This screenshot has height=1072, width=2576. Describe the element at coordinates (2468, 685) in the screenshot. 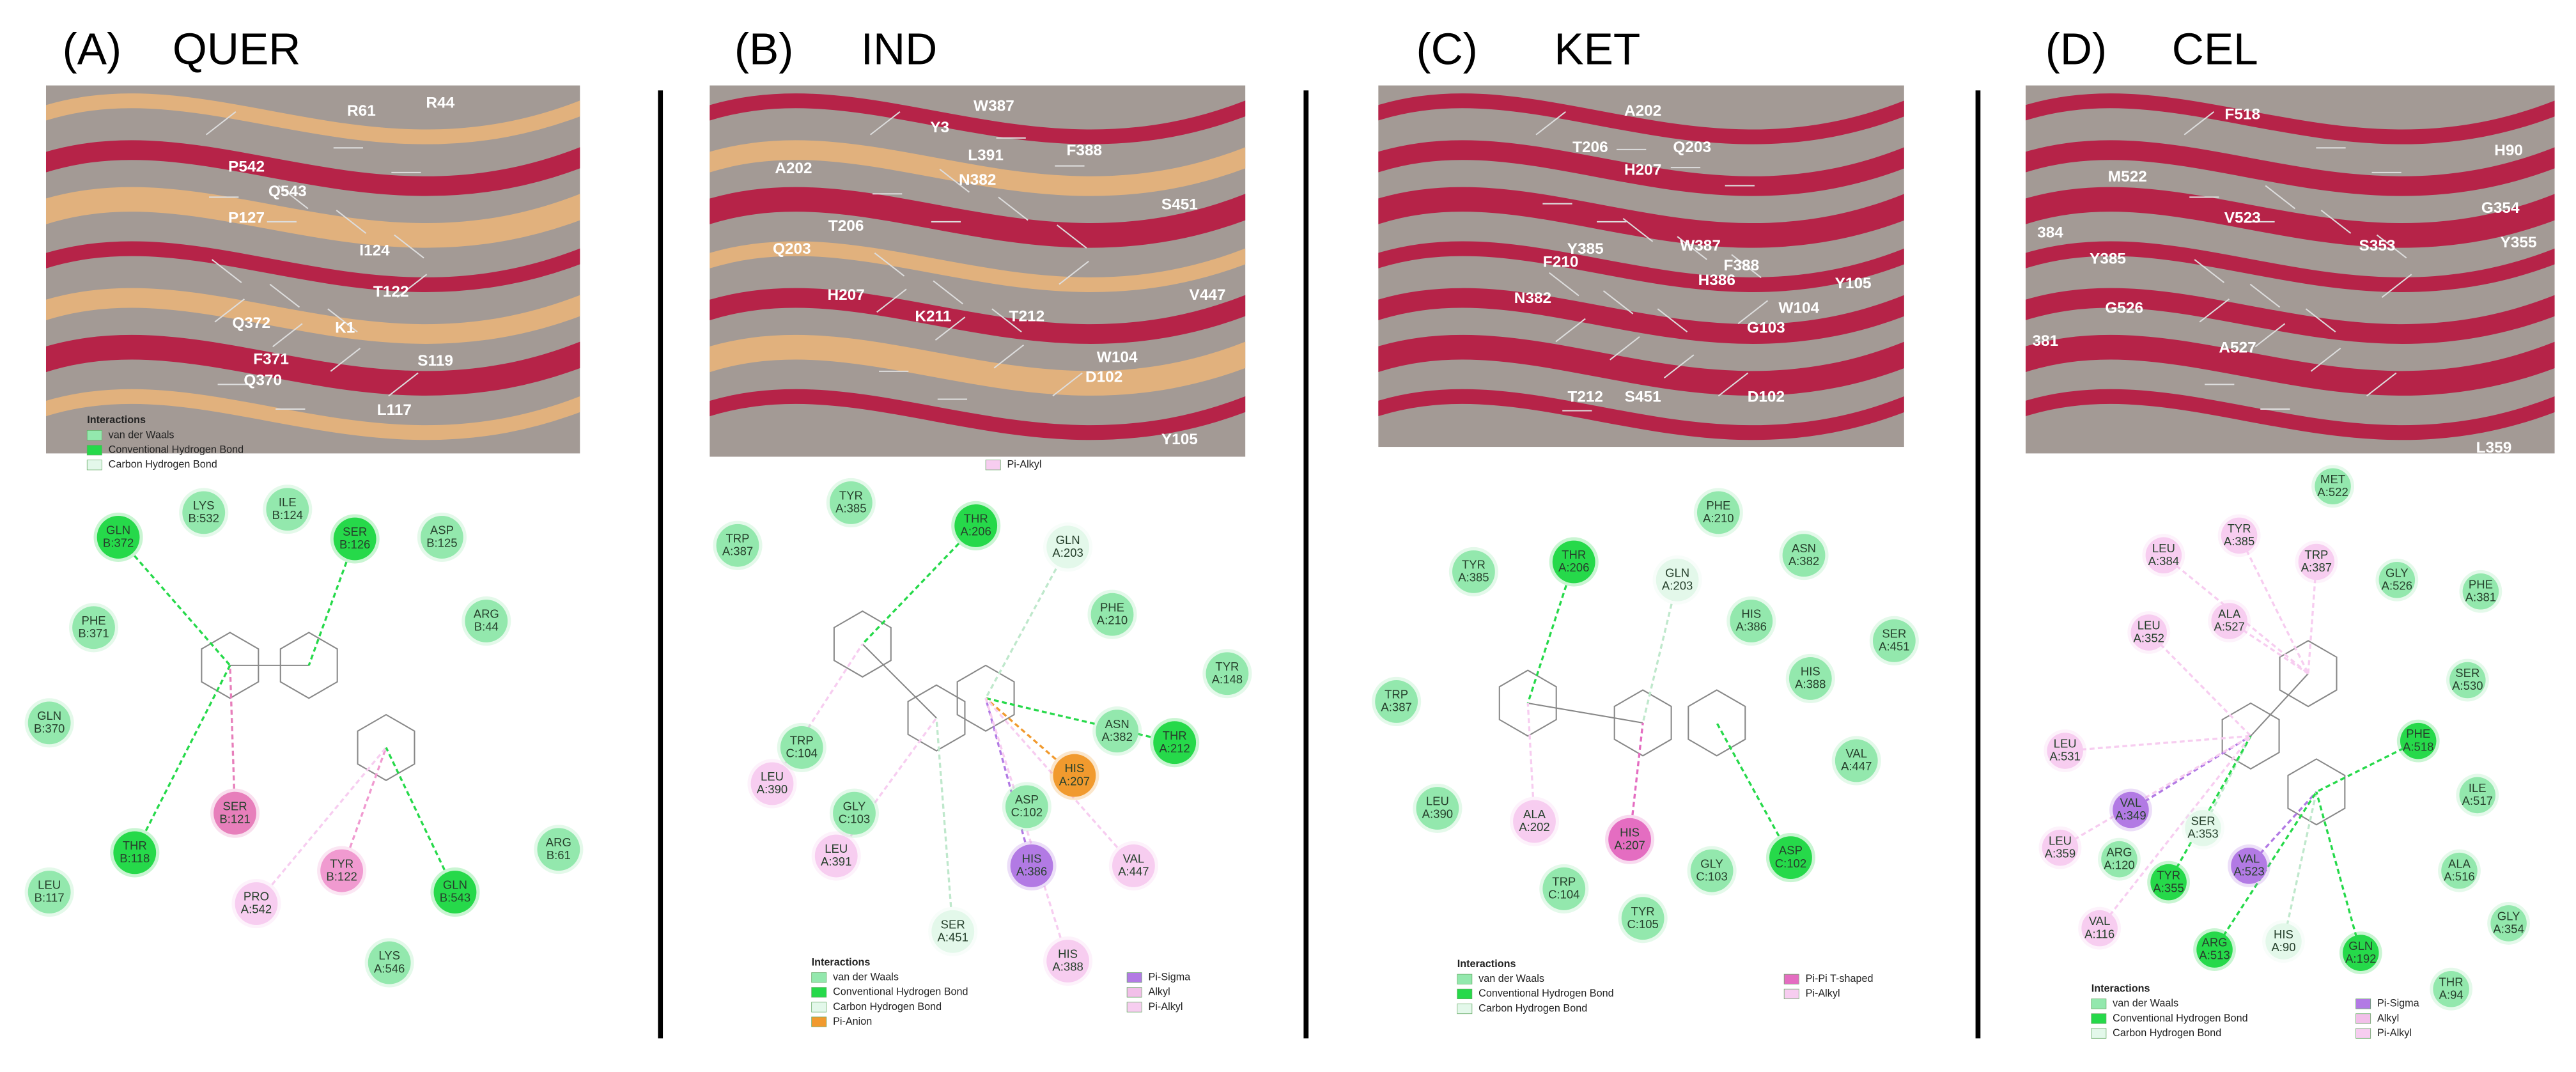

I see `residue-id: A:530` at that location.